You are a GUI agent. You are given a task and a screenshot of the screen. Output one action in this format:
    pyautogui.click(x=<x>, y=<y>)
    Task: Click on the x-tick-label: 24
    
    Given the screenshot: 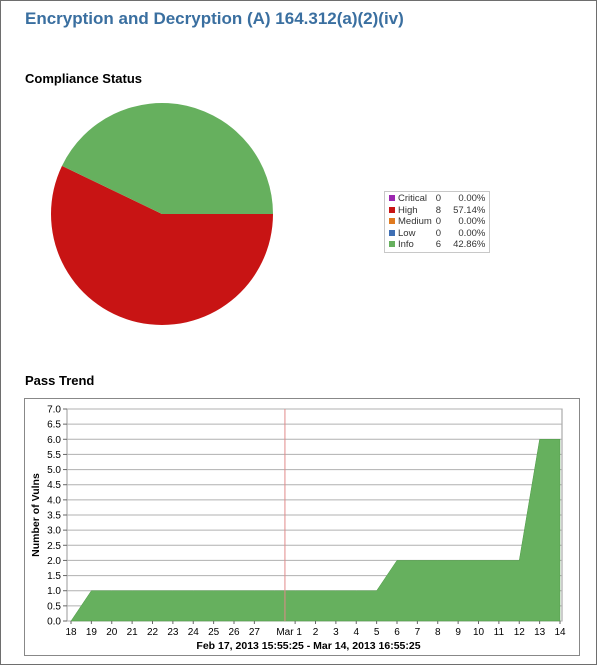 What is the action you would take?
    pyautogui.click(x=194, y=632)
    